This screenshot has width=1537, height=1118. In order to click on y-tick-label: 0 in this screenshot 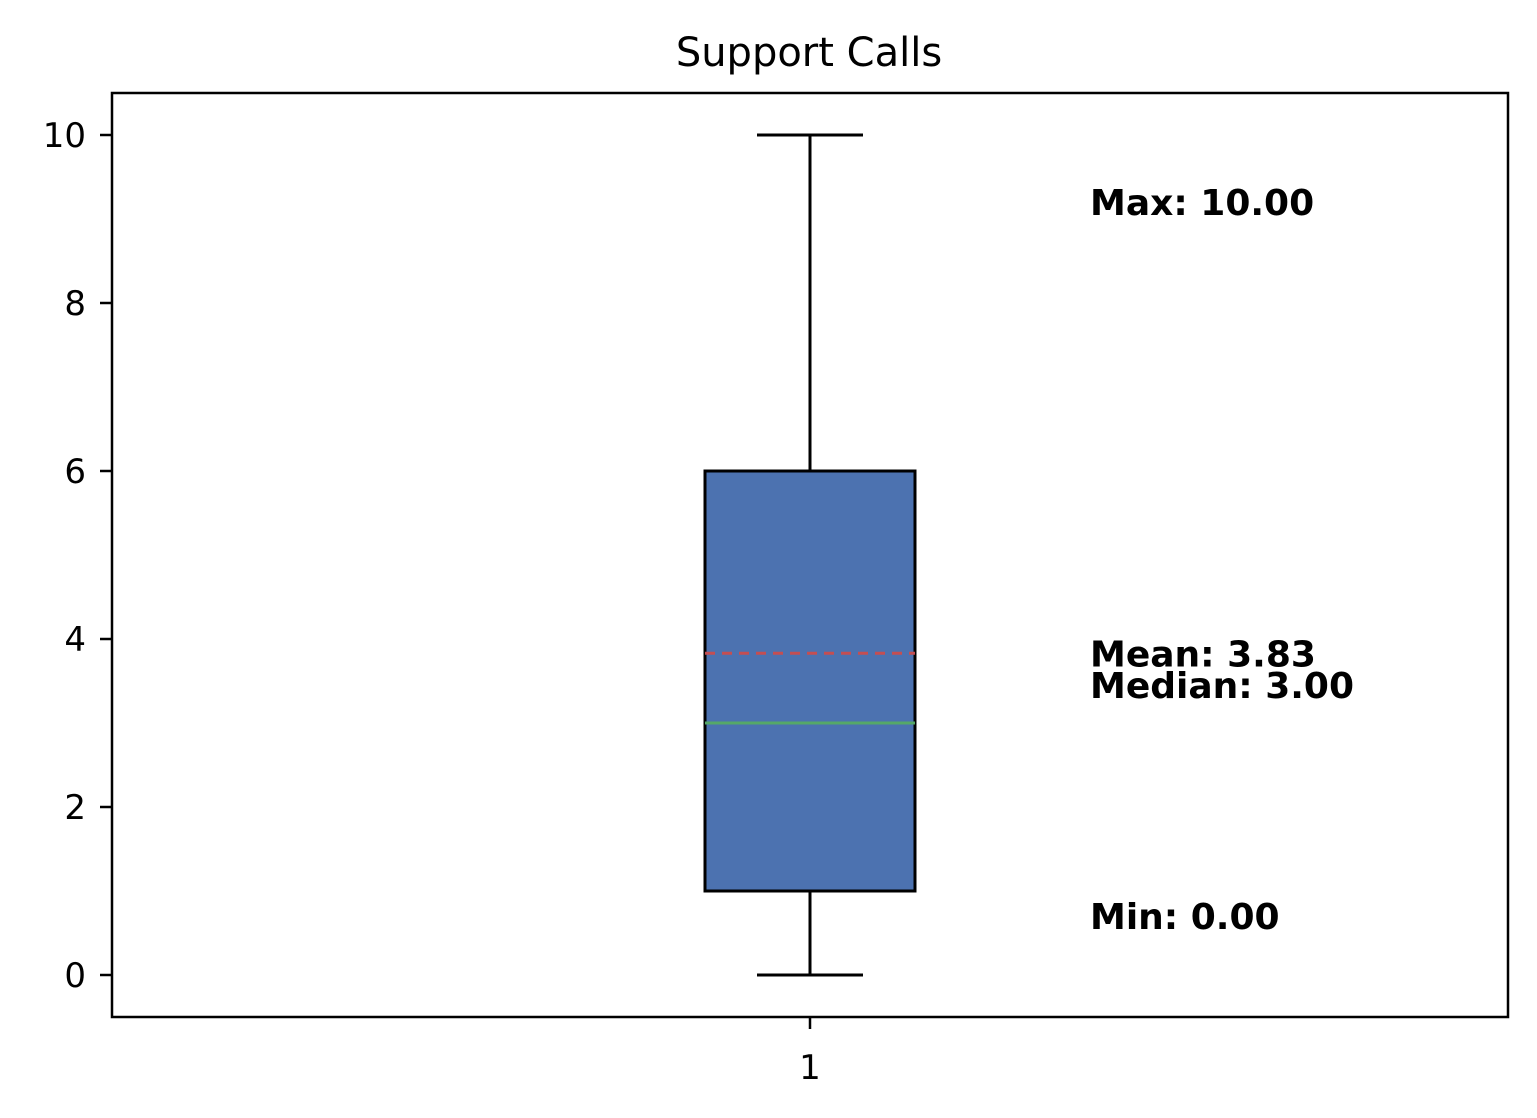, I will do `click(75, 976)`.